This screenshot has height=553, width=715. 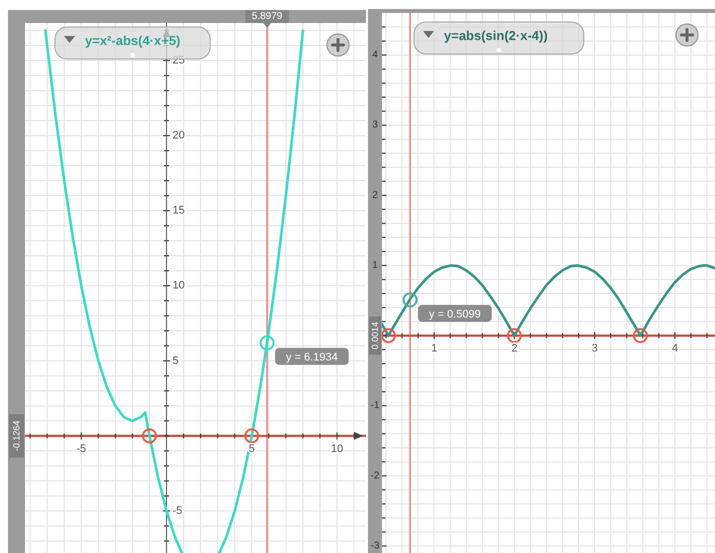 I want to click on x-tick-label: -5, so click(x=81, y=448).